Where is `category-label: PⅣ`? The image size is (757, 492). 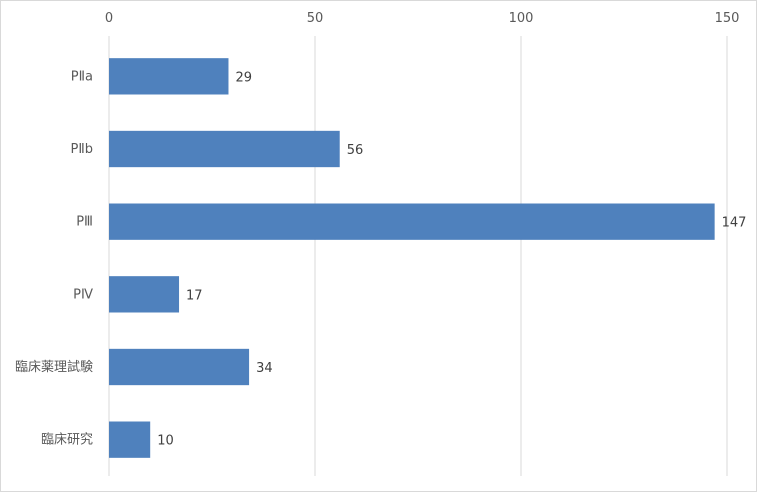 category-label: PⅣ is located at coordinates (83, 294).